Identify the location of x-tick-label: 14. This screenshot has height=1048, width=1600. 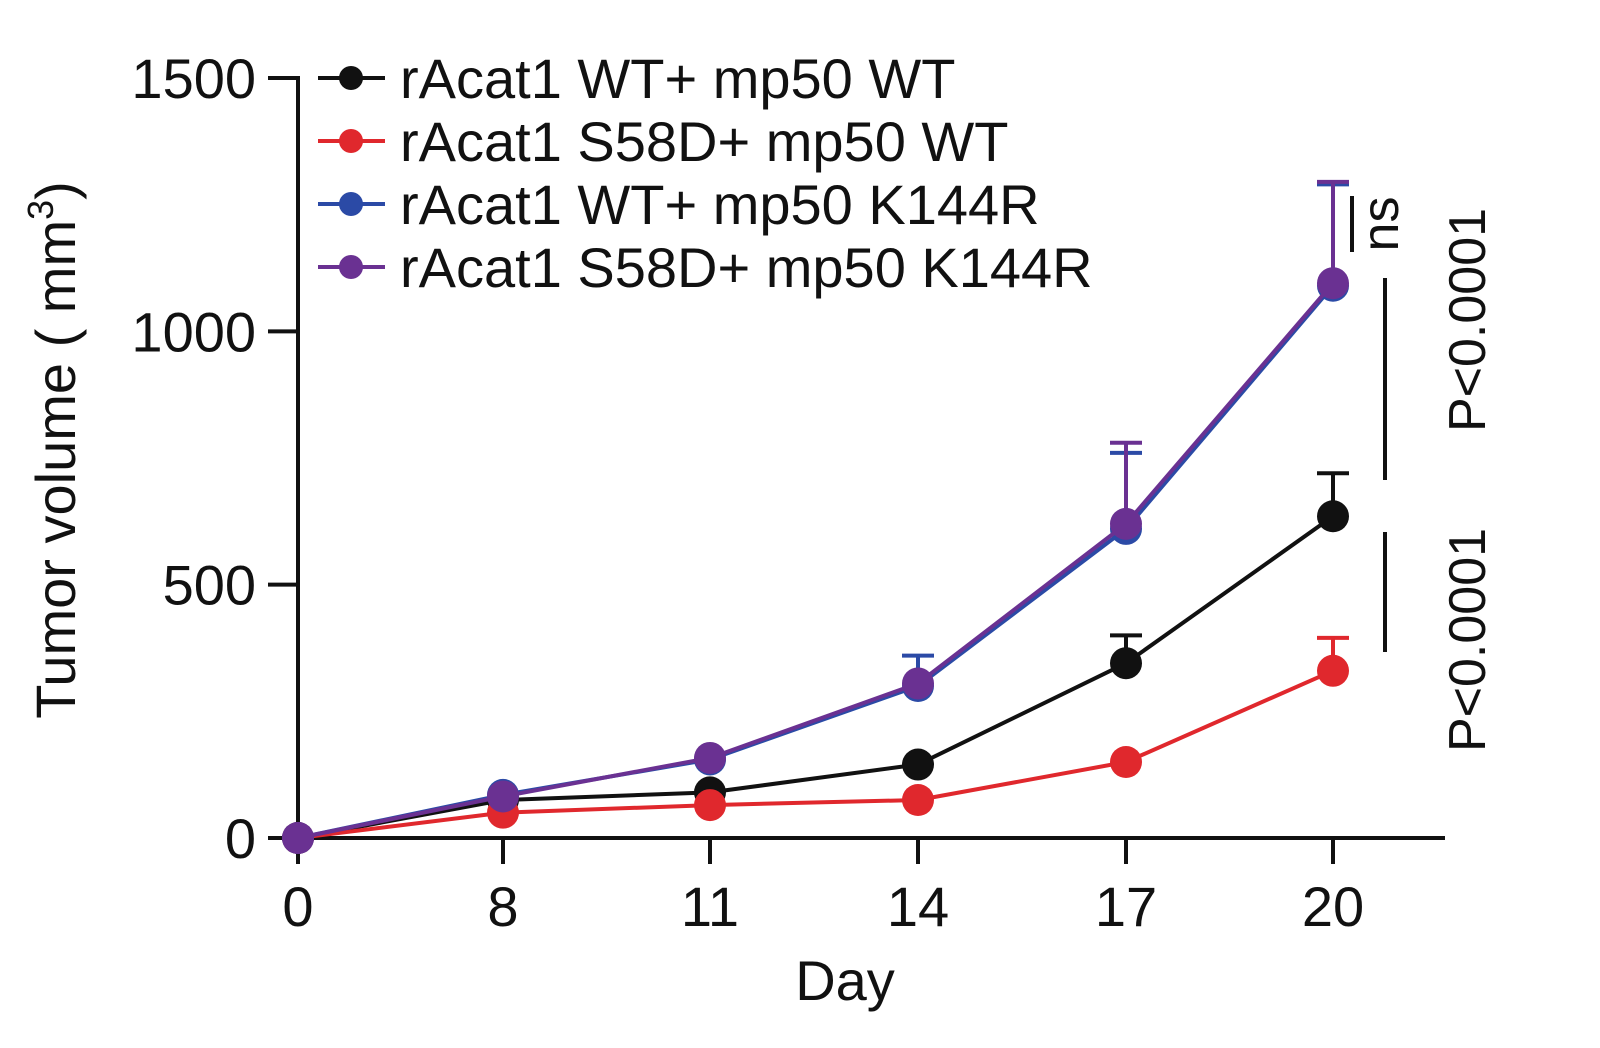
(918, 906).